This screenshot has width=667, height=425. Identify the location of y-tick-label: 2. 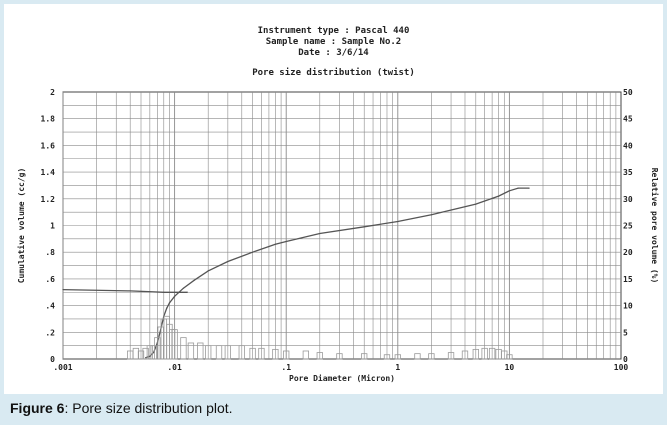
(52, 92).